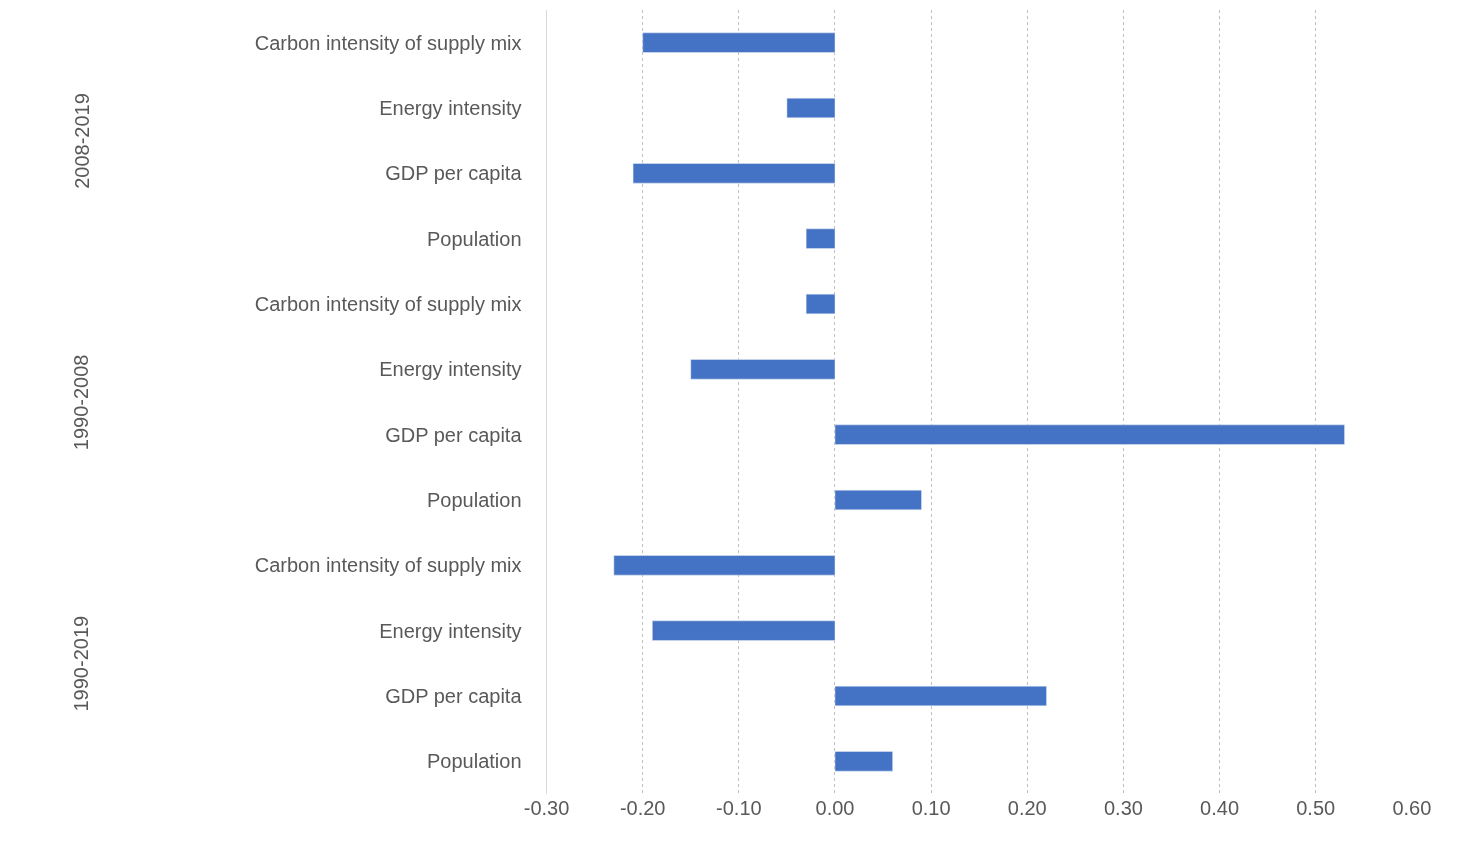 Image resolution: width=1470 pixels, height=844 pixels. I want to click on x-tick-label: 0.40, so click(1220, 808).